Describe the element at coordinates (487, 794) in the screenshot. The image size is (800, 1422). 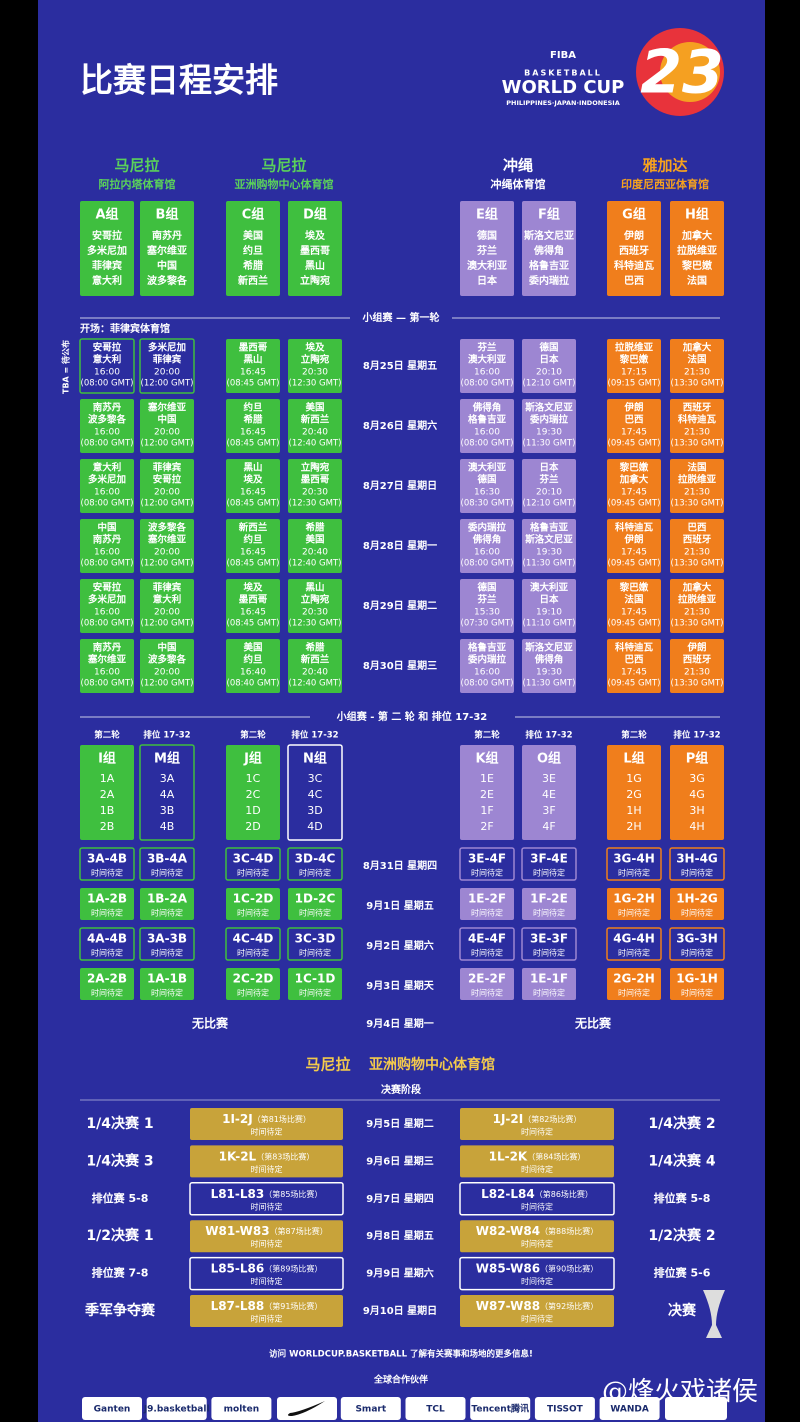
I see `group-entry: 2E` at that location.